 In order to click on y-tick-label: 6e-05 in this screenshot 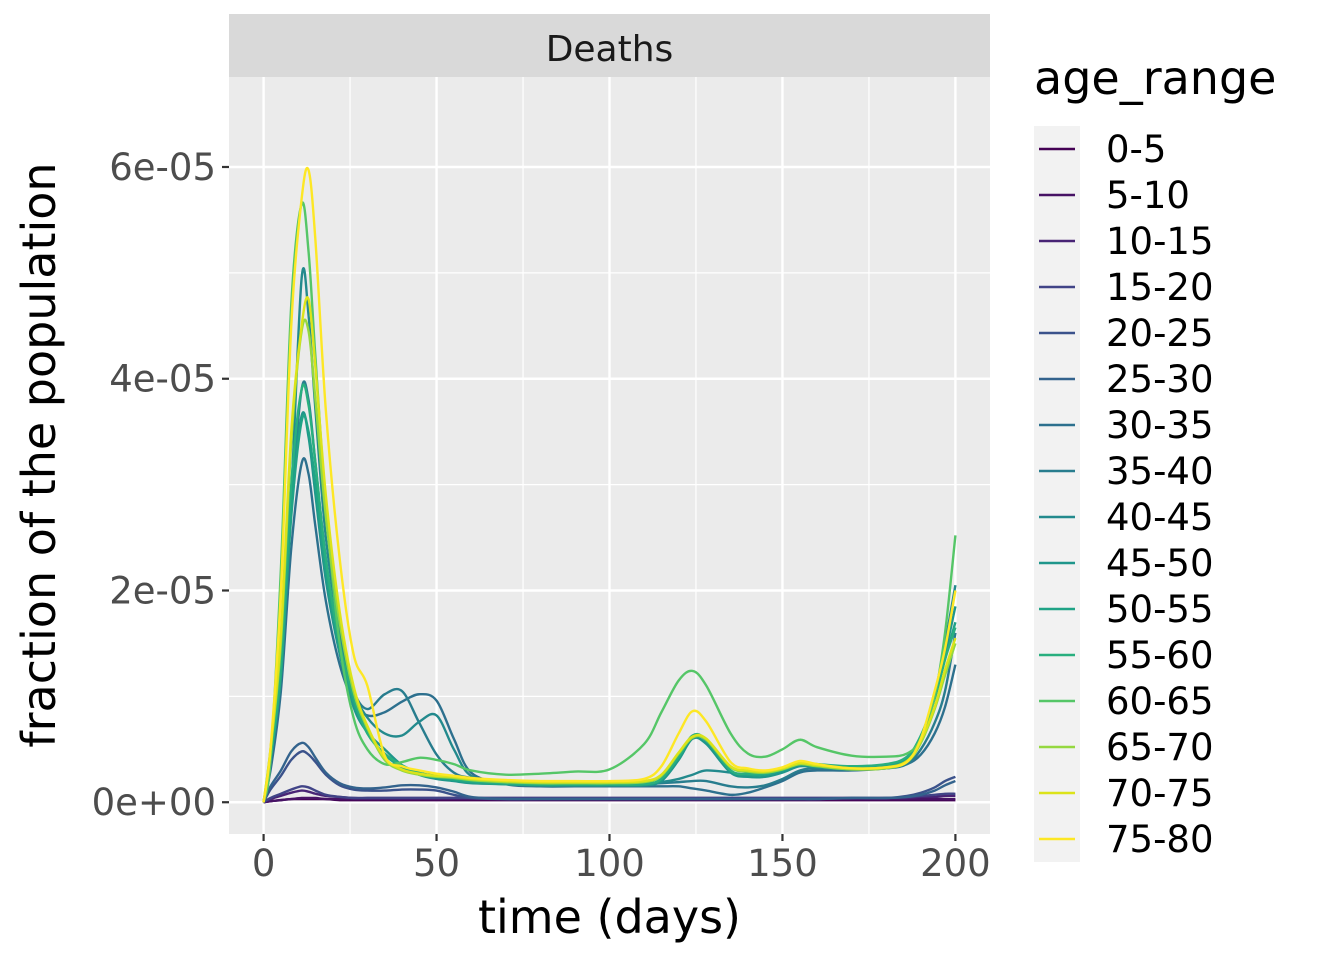, I will do `click(162, 167)`.